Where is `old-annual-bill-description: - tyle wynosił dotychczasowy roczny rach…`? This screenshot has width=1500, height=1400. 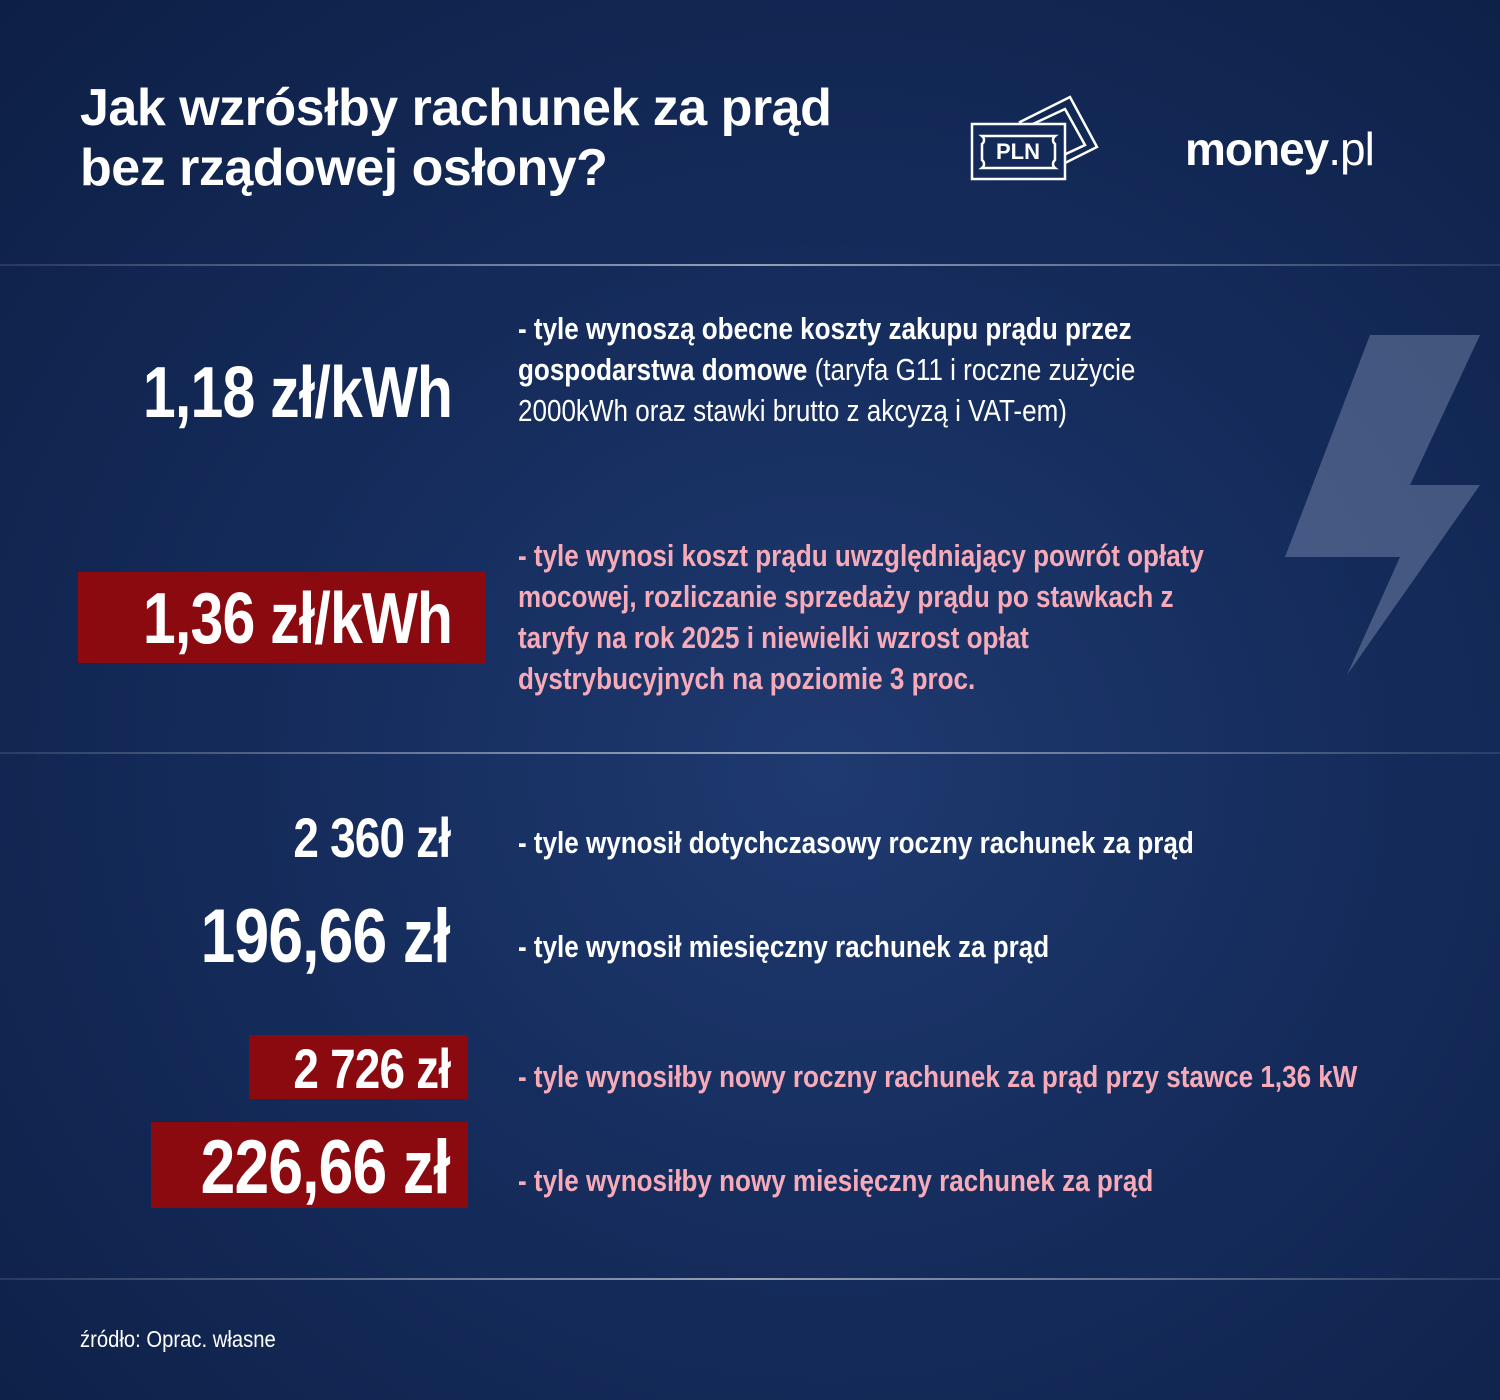 old-annual-bill-description: - tyle wynosił dotychczasowy roczny rach… is located at coordinates (856, 842).